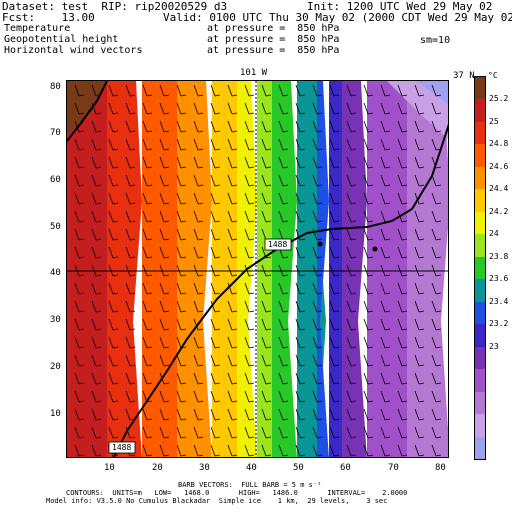 Image resolution: width=512 pixels, height=512 pixels. Describe the element at coordinates (73, 50) in the screenshot. I see `field-name-wind: Horizontal wind vectors` at that location.